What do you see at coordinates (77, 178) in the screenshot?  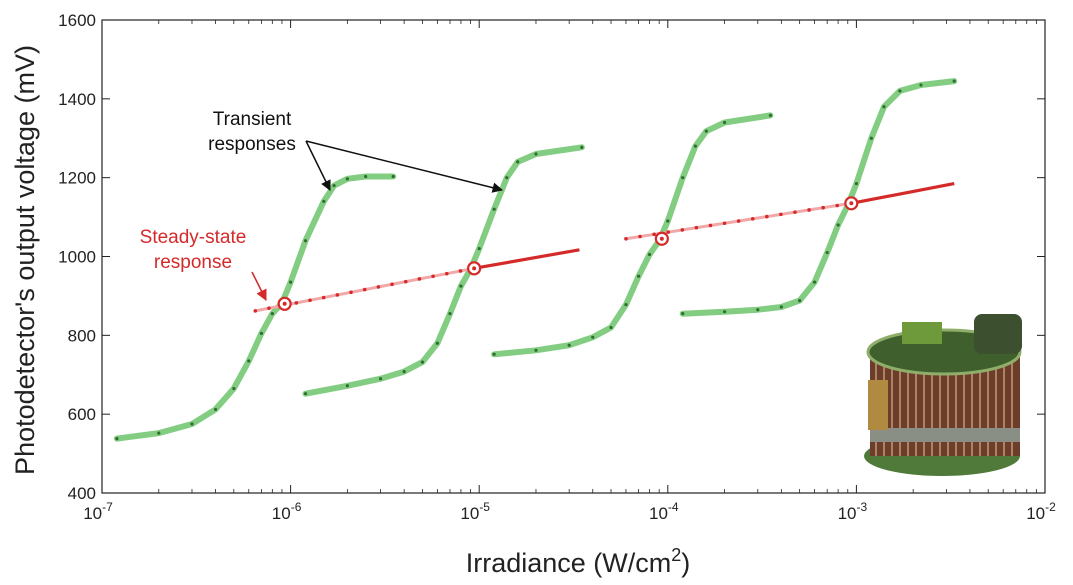 I see `y-tick-label: 1200` at bounding box center [77, 178].